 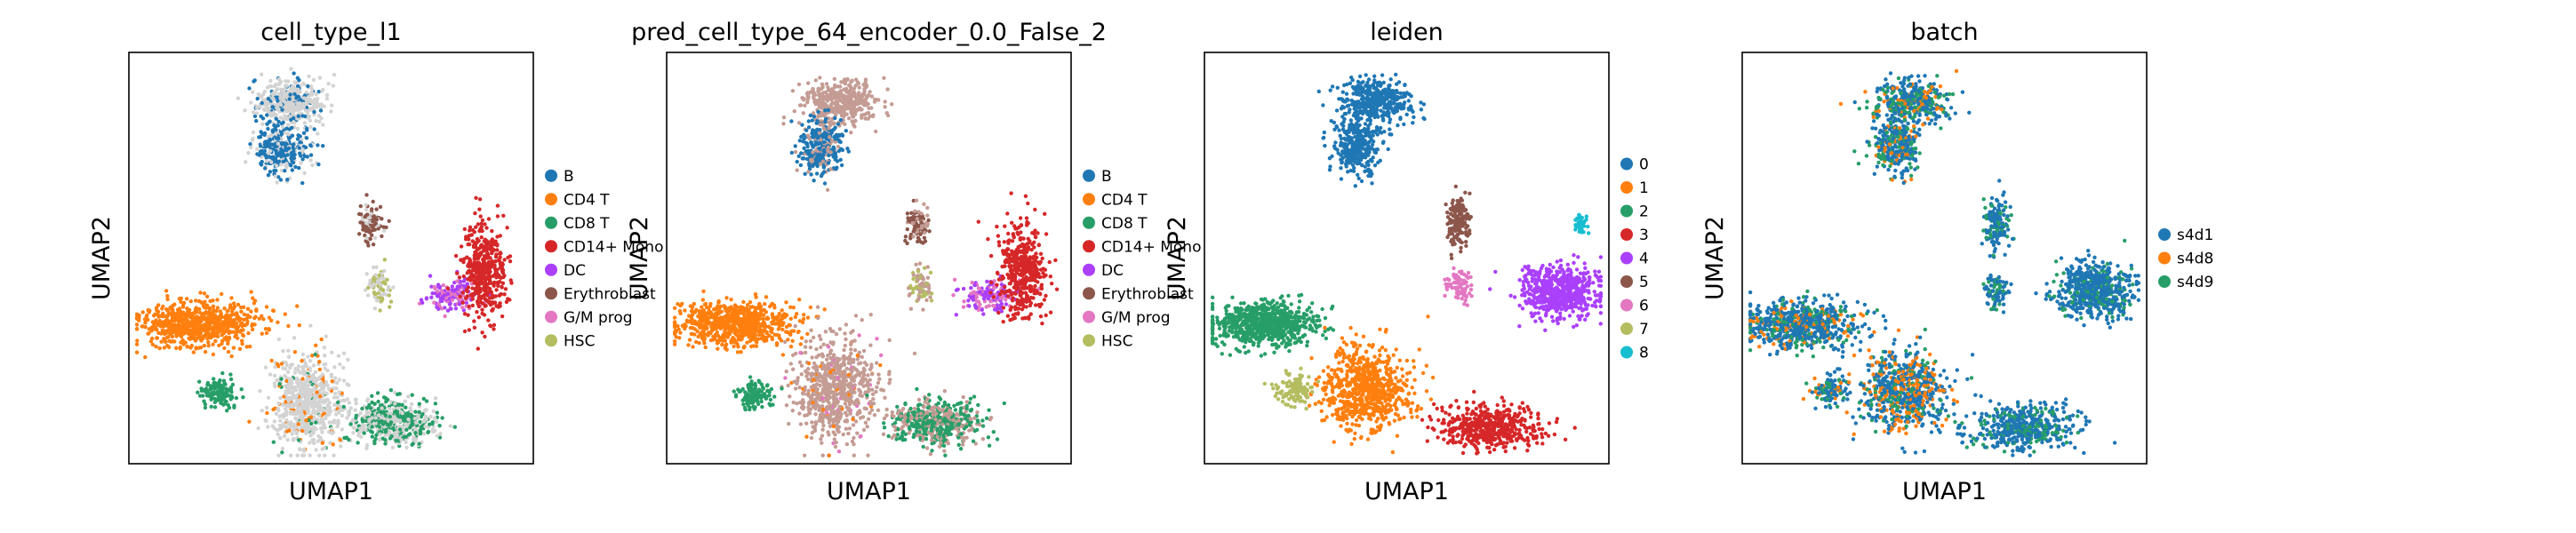 I want to click on legend-marker, so click(x=551, y=269).